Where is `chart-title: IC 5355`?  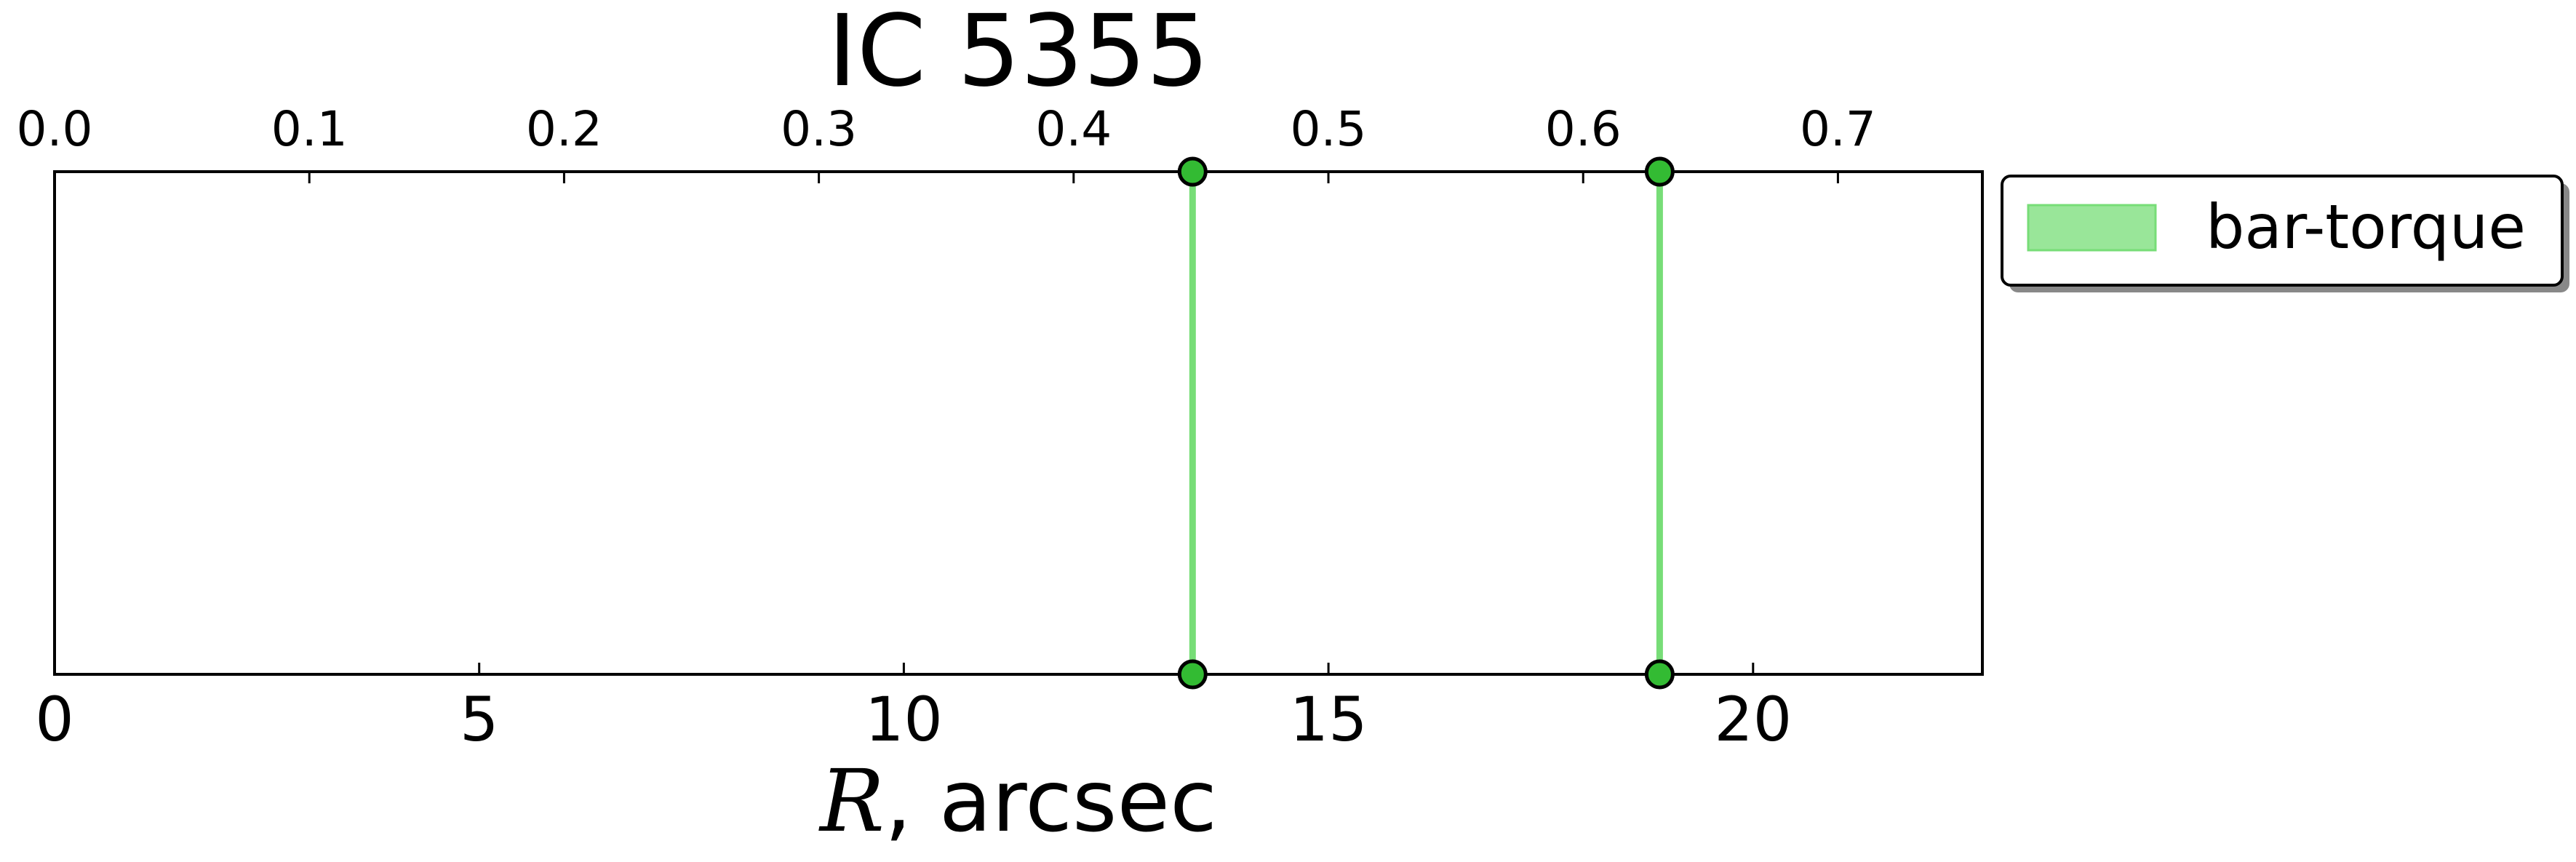
chart-title: IC 5355 is located at coordinates (1018, 54).